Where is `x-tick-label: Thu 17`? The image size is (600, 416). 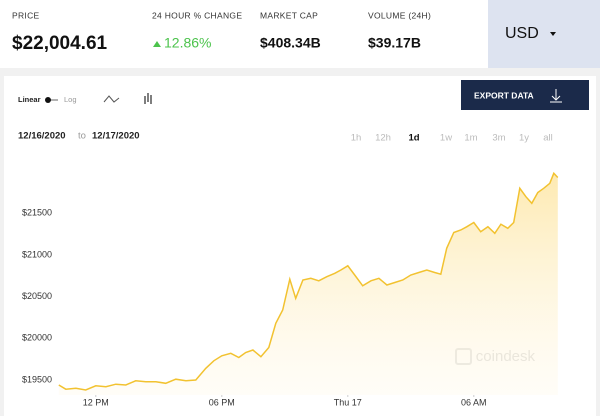
x-tick-label: Thu 17 is located at coordinates (348, 402).